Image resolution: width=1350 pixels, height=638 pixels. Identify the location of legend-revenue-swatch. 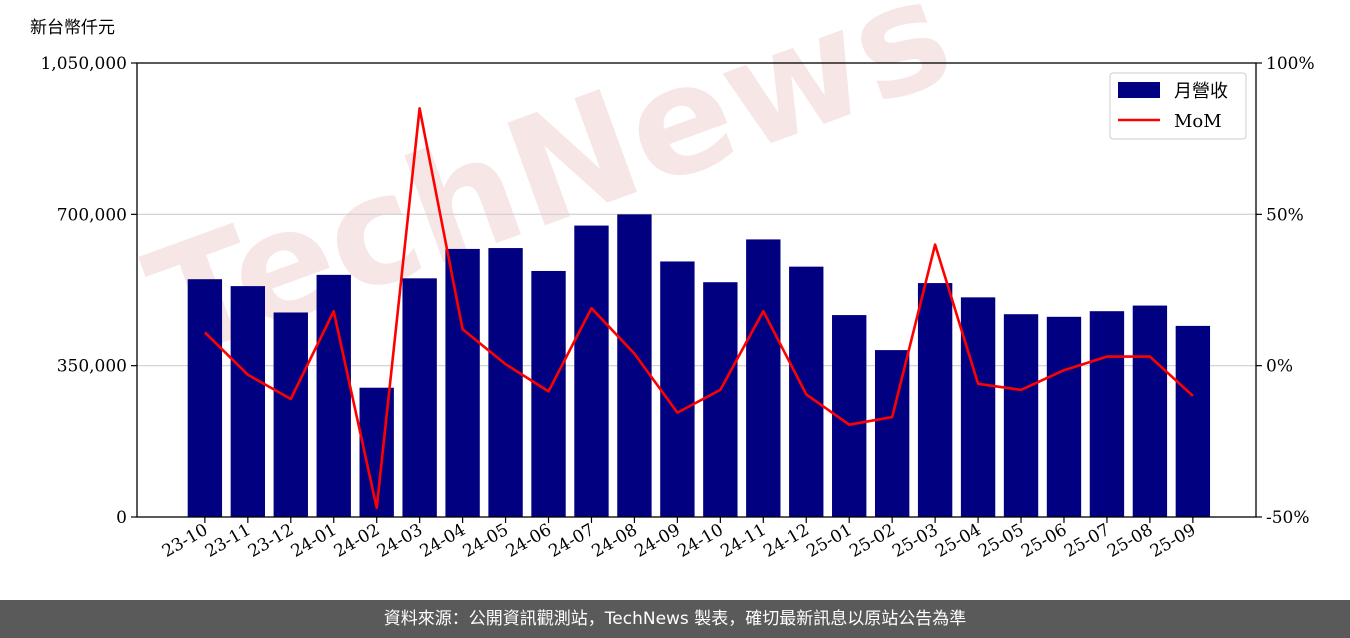
(1139, 90).